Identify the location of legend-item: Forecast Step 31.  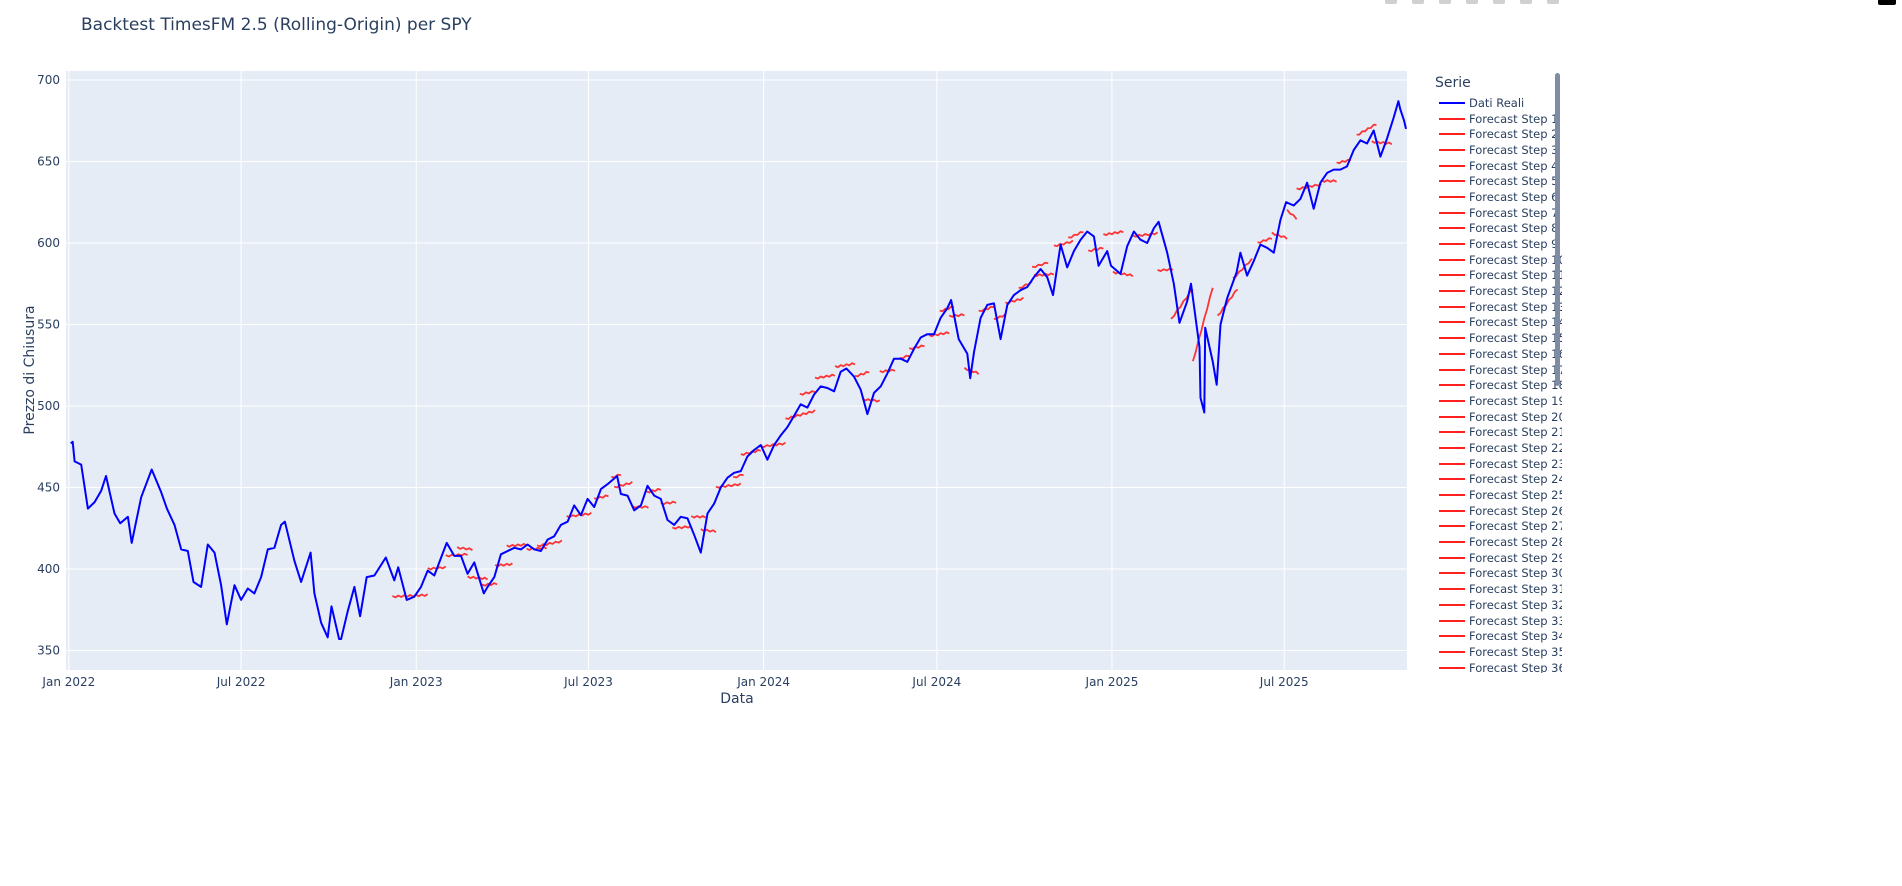
(1497, 589).